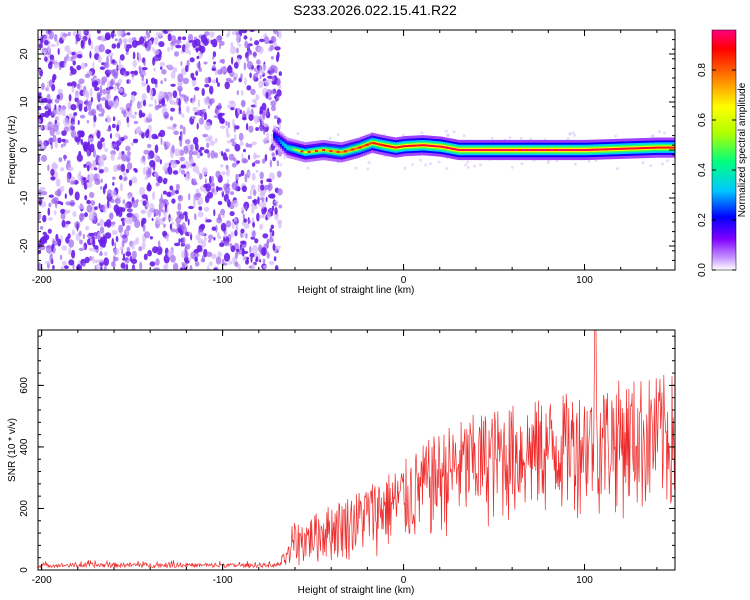 This screenshot has height=600, width=750. What do you see at coordinates (375, 10) in the screenshot?
I see `chart-title: S233.2026.022.15.41.R22` at bounding box center [375, 10].